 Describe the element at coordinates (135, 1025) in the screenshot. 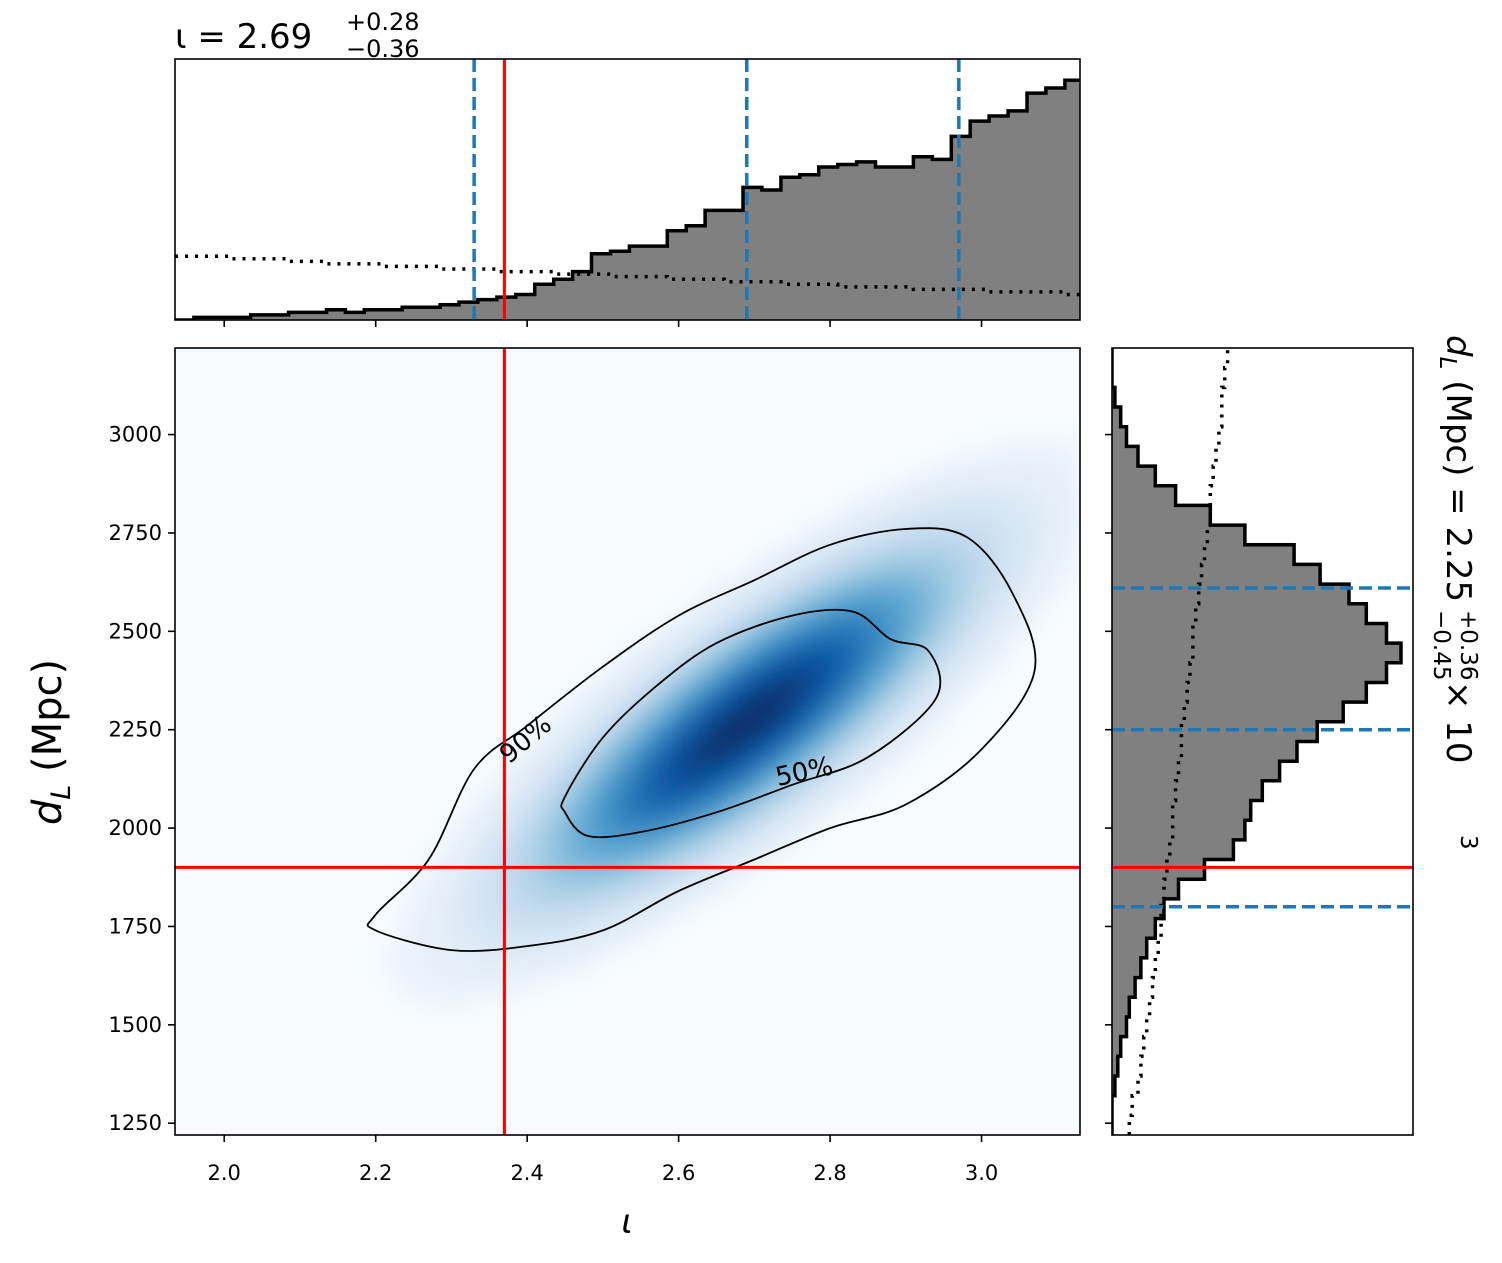

I see `joint-ytick-label-1: 1500` at that location.